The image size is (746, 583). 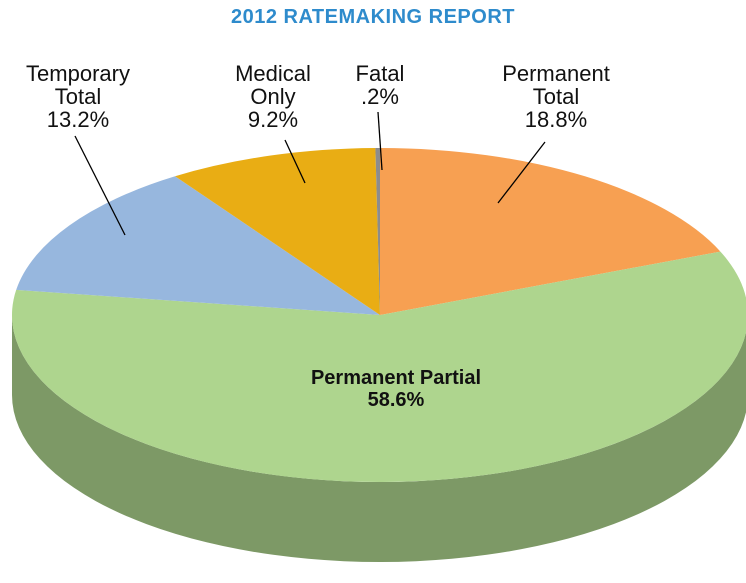 I want to click on category-label: Medical Only, so click(x=273, y=85).